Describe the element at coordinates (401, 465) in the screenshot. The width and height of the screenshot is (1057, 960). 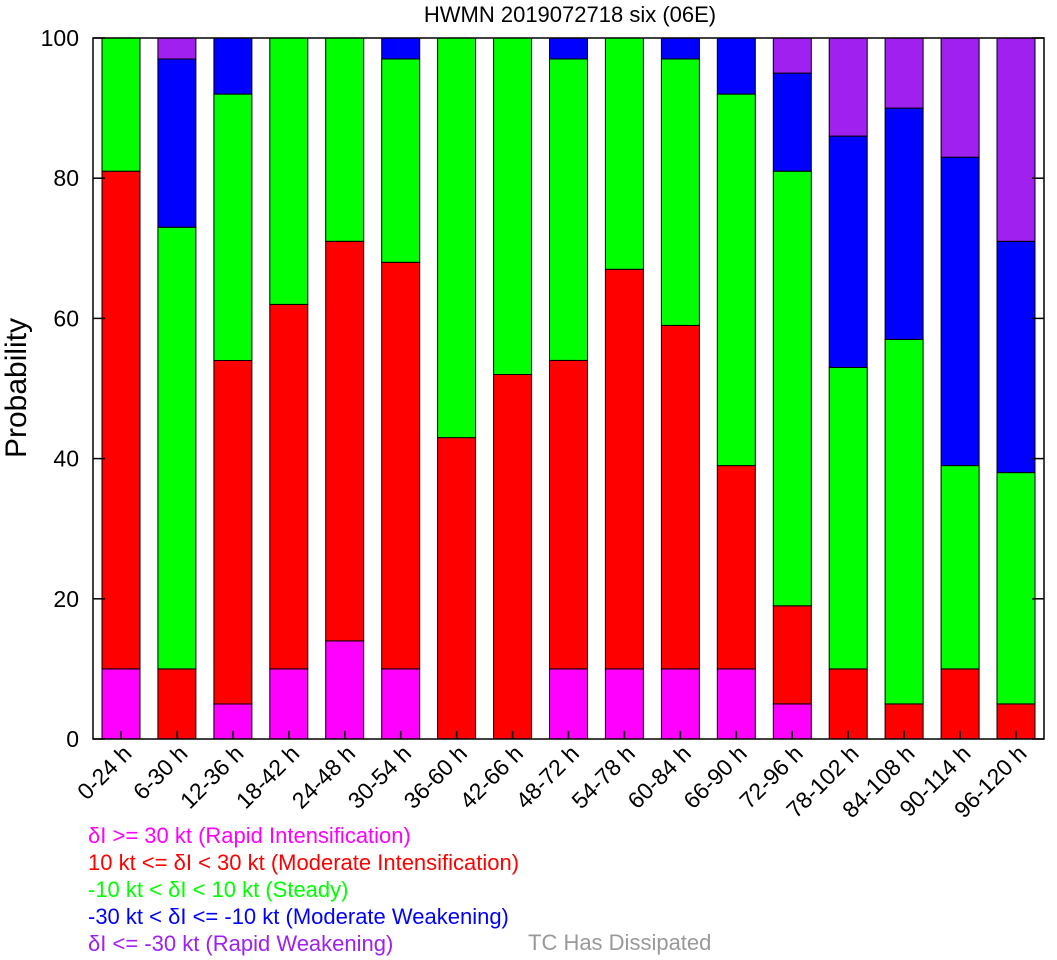
I see `bar-segment-30-54h-s1` at that location.